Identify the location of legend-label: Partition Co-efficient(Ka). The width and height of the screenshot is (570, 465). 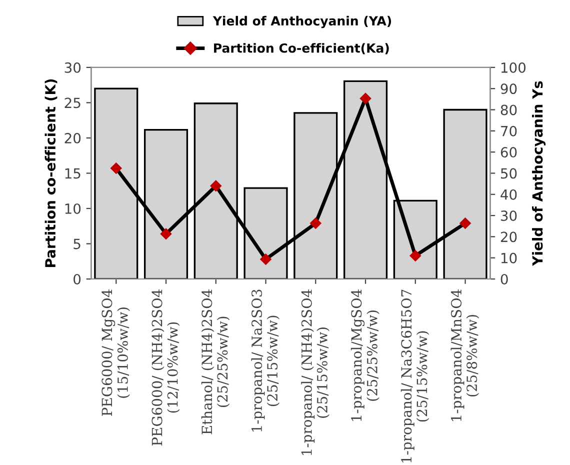
(301, 48).